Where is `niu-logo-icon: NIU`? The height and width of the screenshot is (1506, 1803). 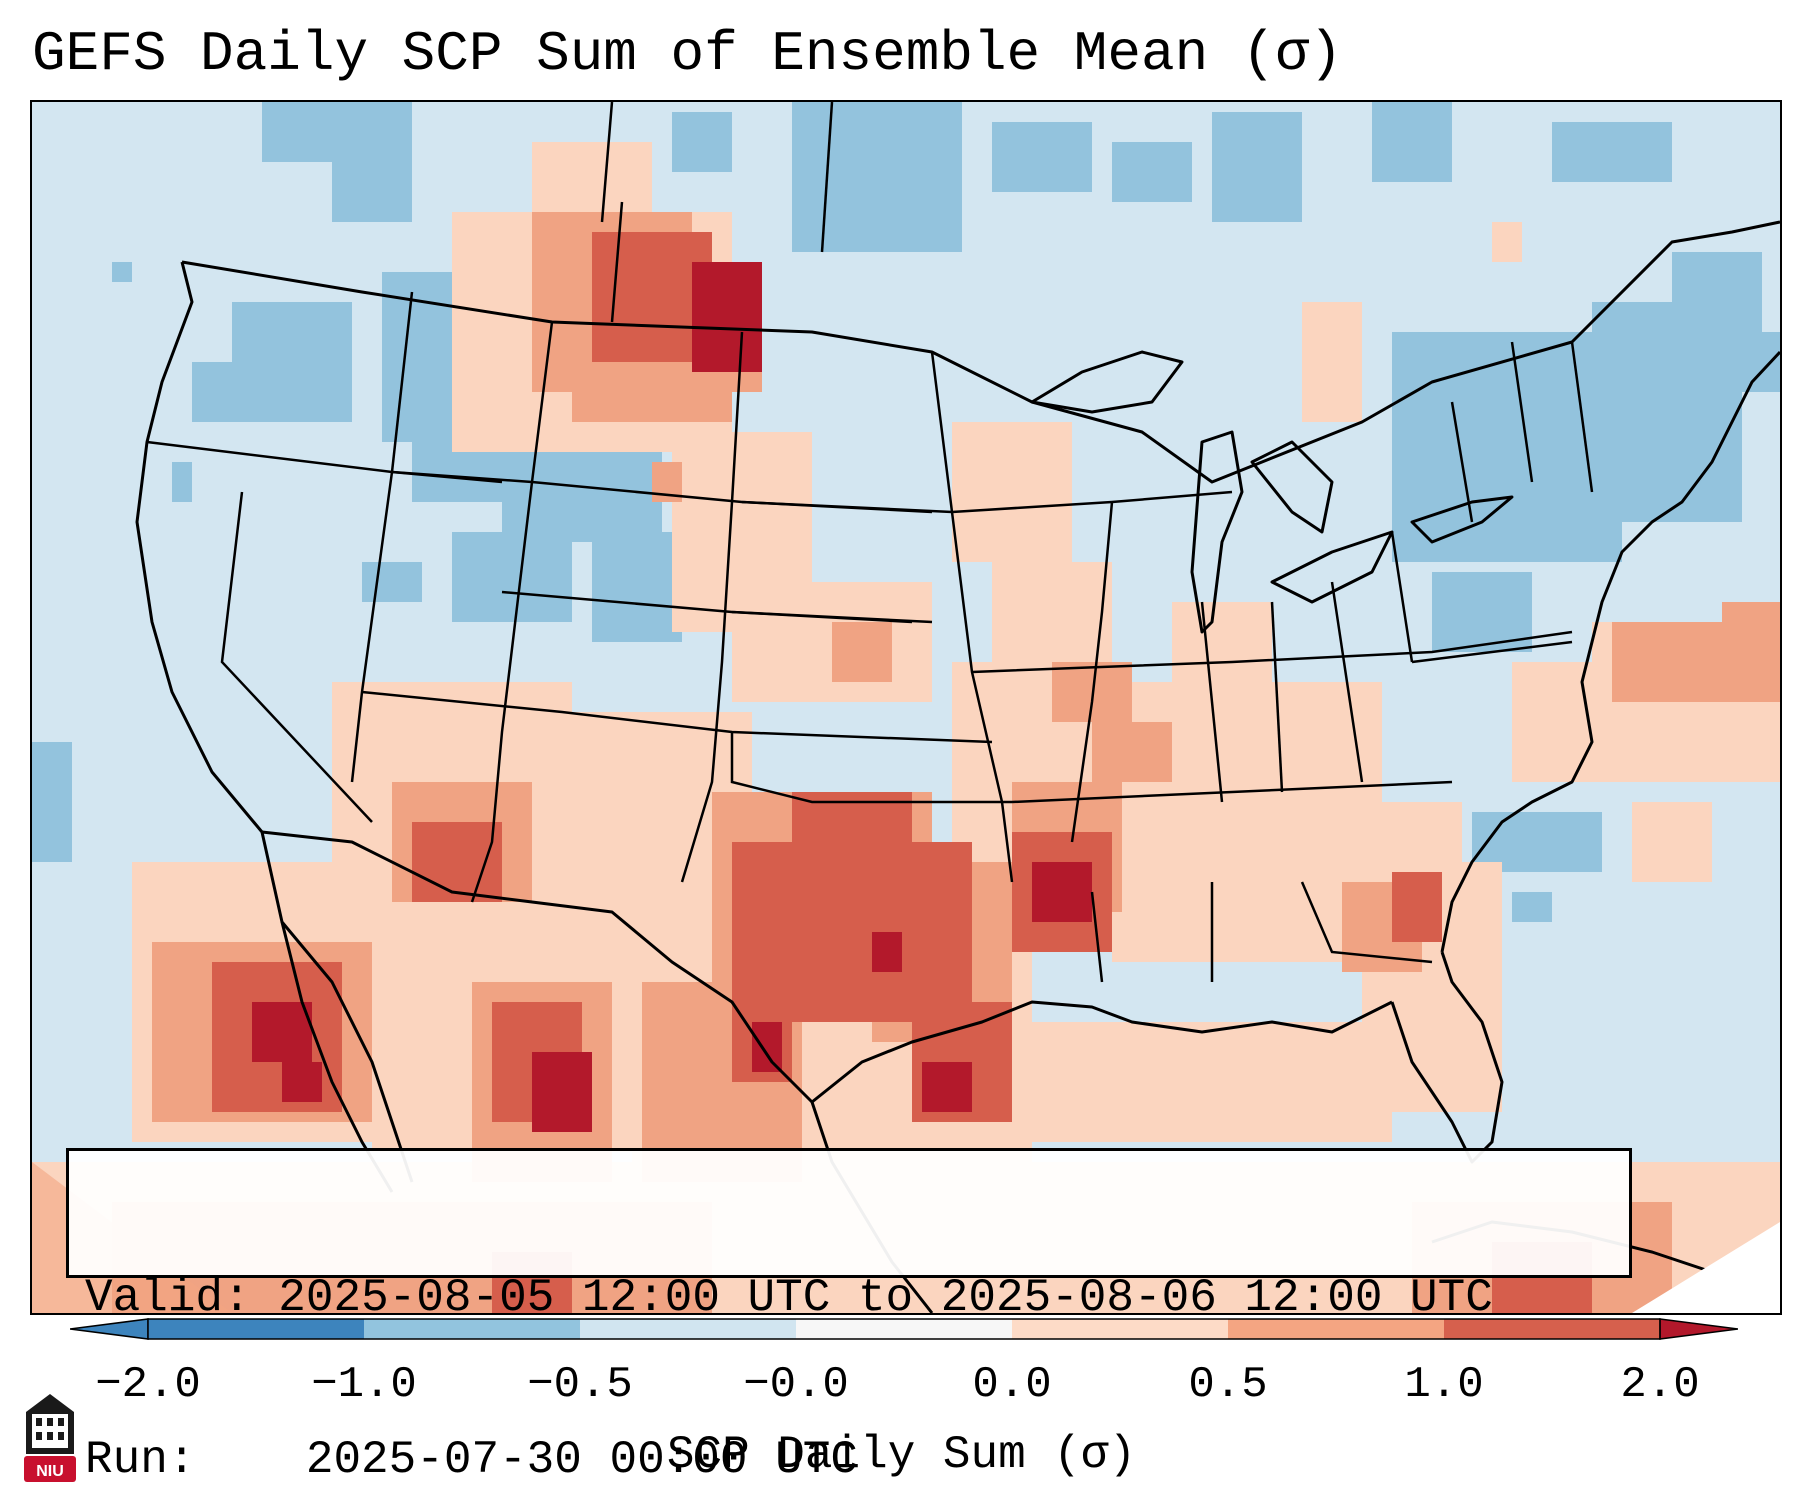 niu-logo-icon: NIU is located at coordinates (50, 1438).